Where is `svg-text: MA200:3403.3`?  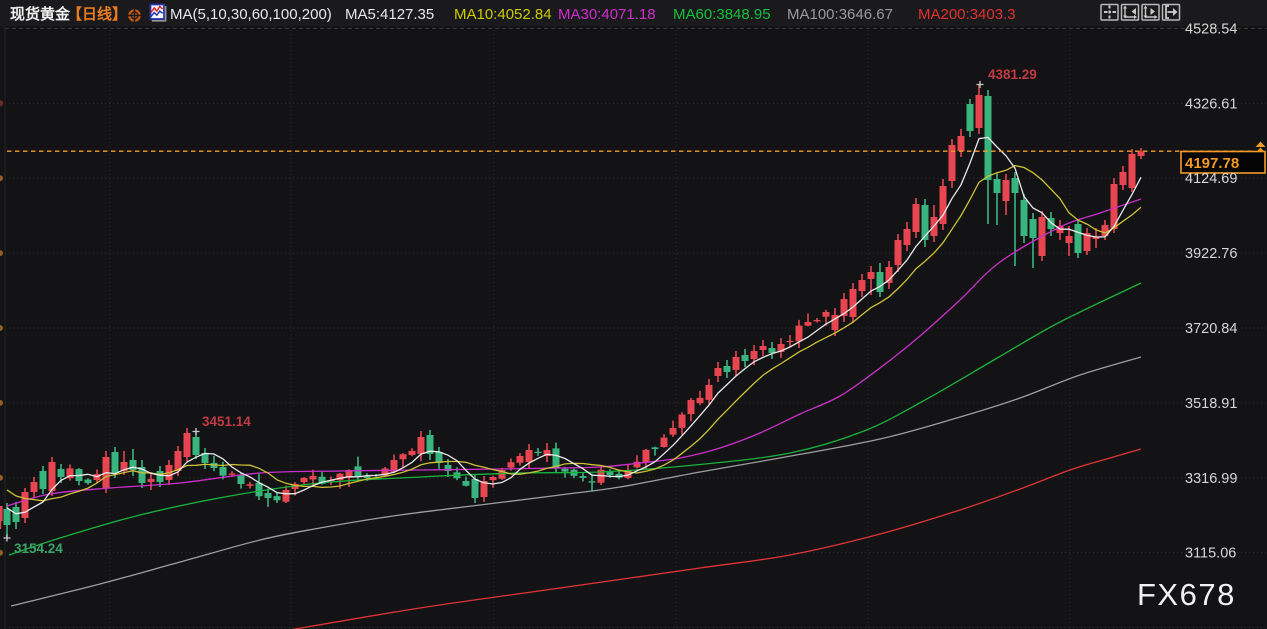
svg-text: MA200:3403.3 is located at coordinates (967, 14).